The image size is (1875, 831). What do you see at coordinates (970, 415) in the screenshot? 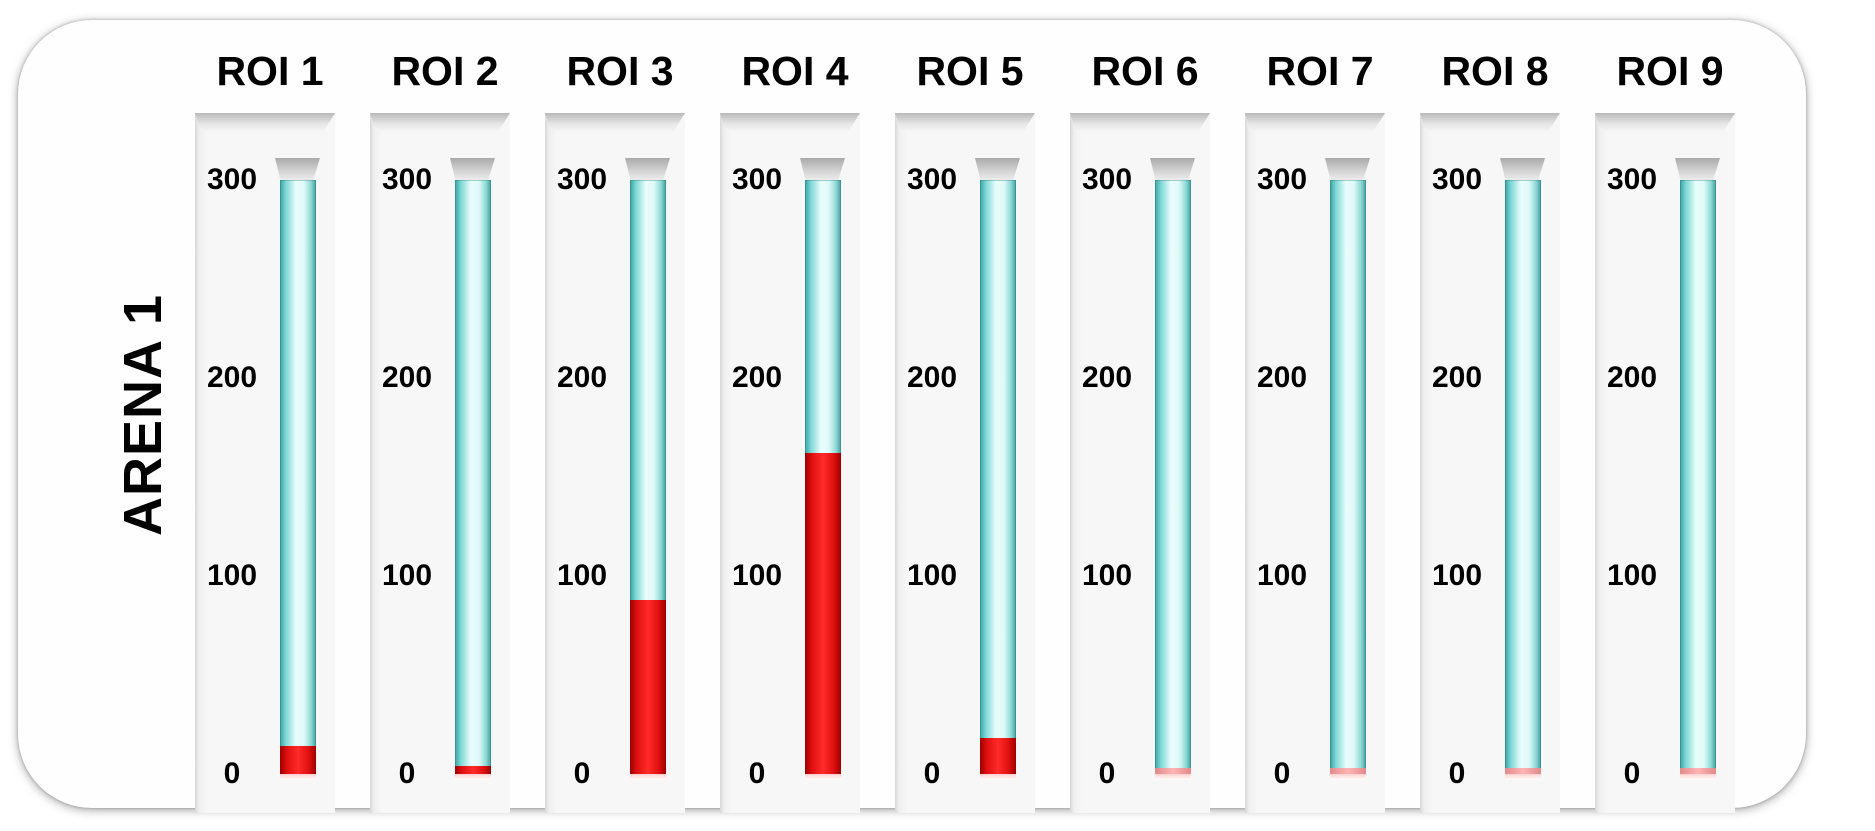
I see `roi-gauge: ROI 5 0 100 200 300` at bounding box center [970, 415].